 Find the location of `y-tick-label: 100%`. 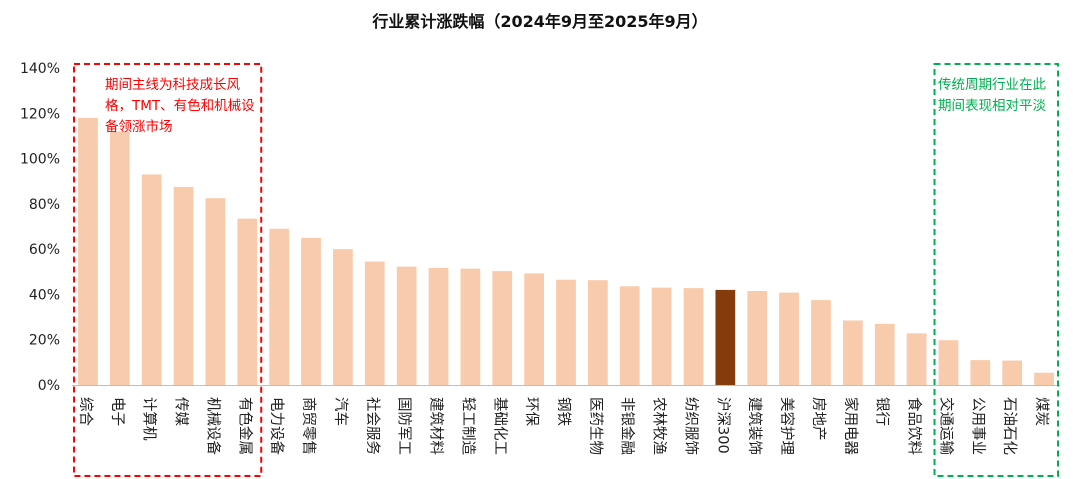

y-tick-label: 100% is located at coordinates (40, 160).